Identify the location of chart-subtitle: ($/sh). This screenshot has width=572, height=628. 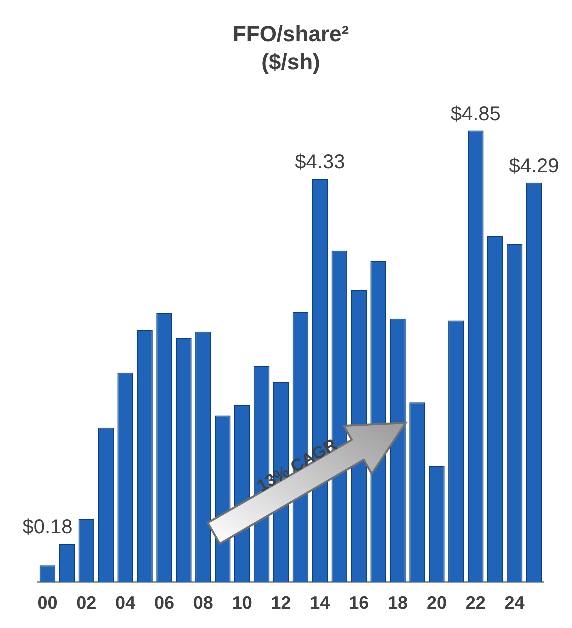
(291, 62).